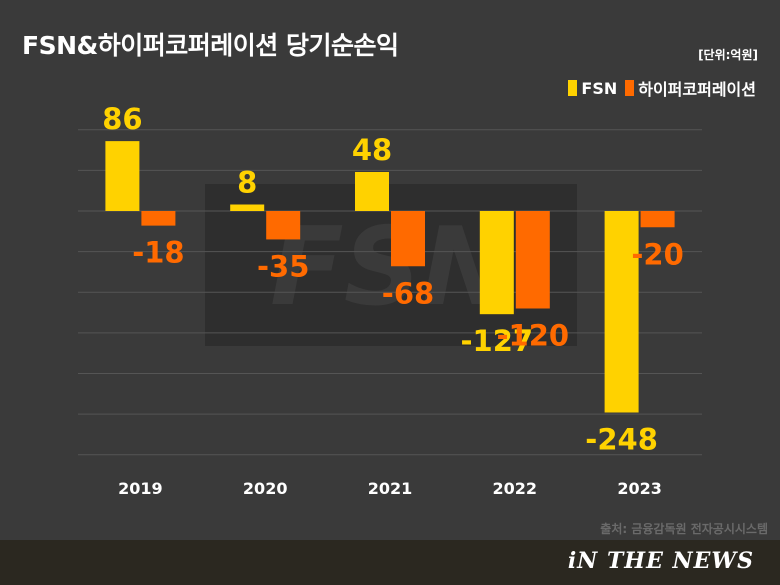 The width and height of the screenshot is (780, 585). Describe the element at coordinates (573, 88) in the screenshot. I see `legend-swatch-fsn` at that location.